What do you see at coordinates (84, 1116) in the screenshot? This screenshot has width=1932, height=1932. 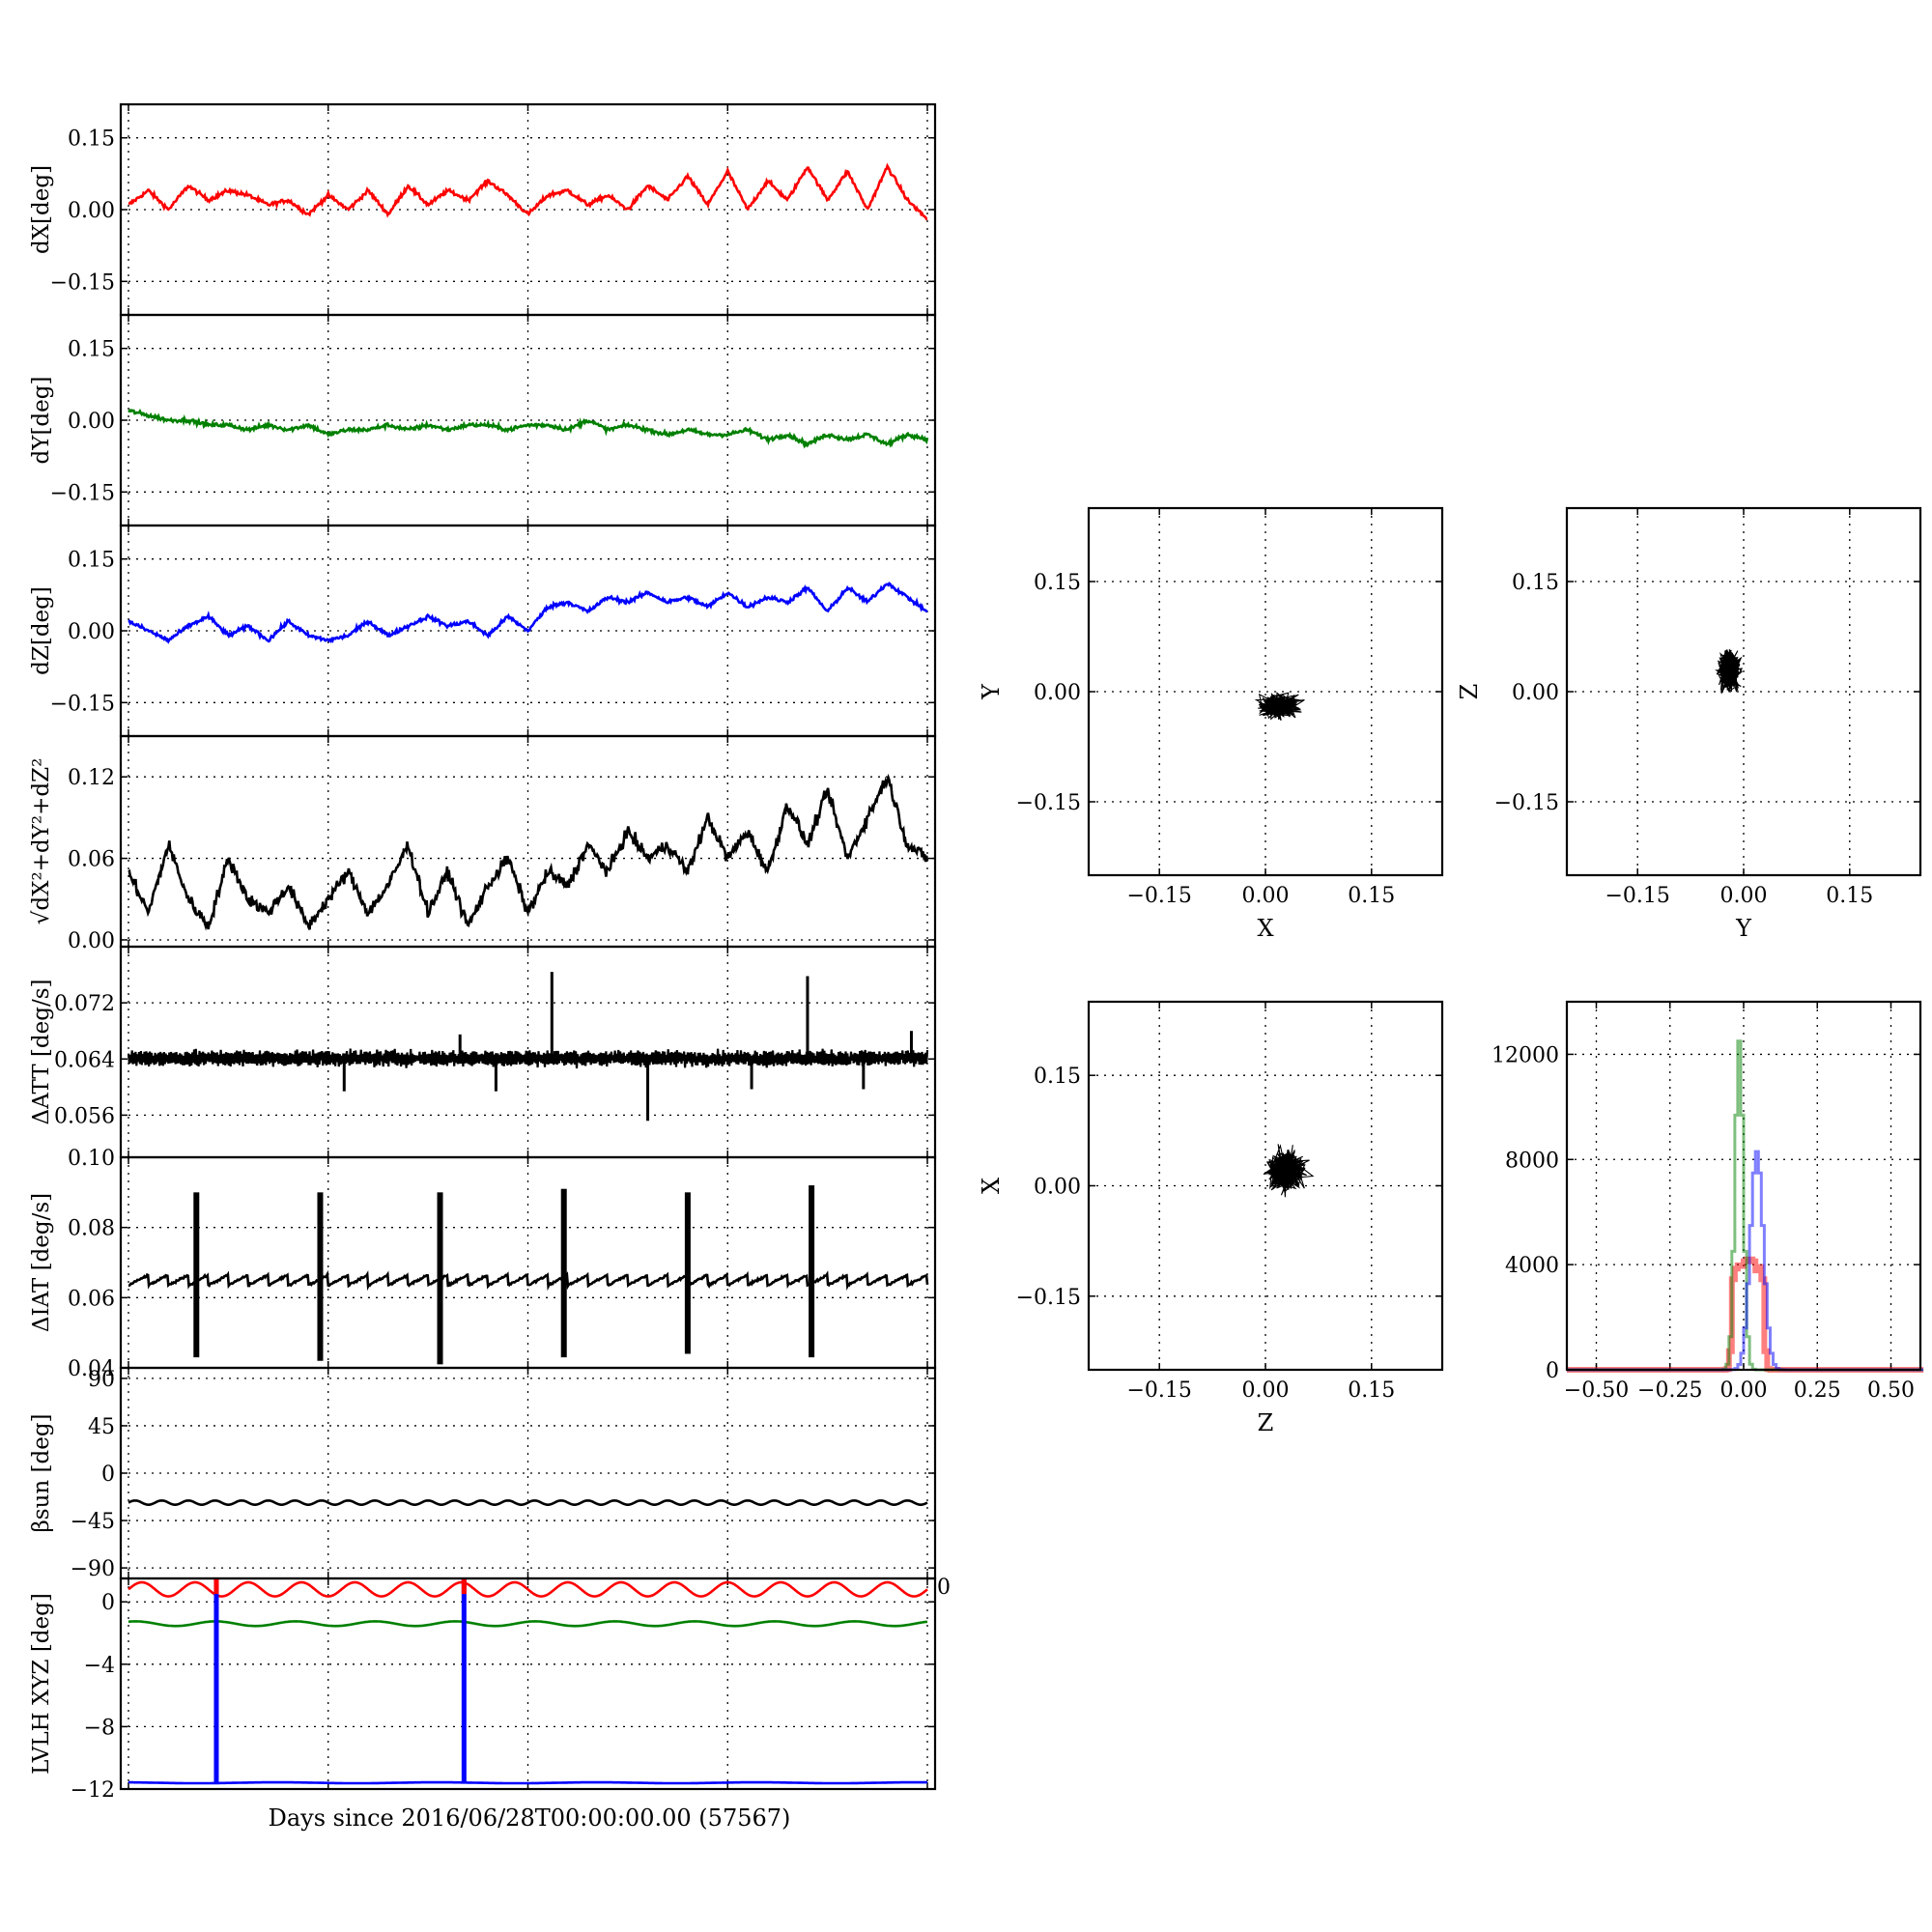 I see `ytick-label: 0.056` at bounding box center [84, 1116].